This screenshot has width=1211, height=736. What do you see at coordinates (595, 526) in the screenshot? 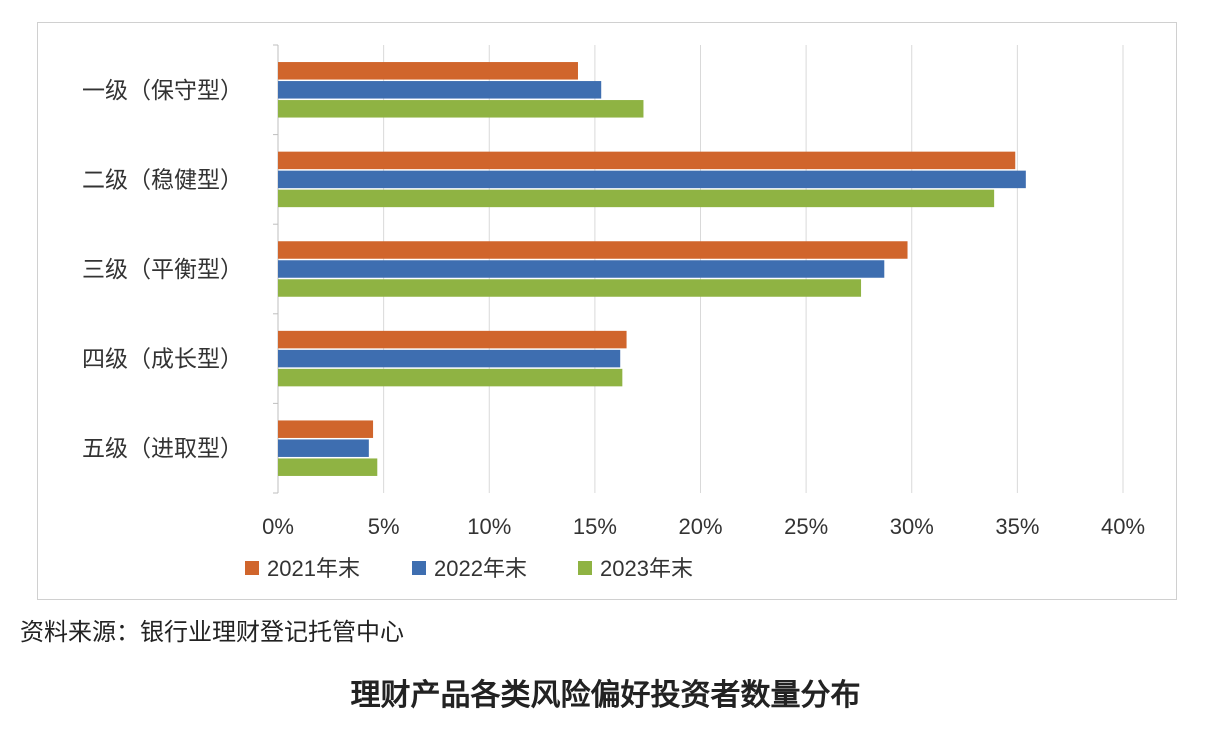
I see `x-tick-label: 15%` at bounding box center [595, 526].